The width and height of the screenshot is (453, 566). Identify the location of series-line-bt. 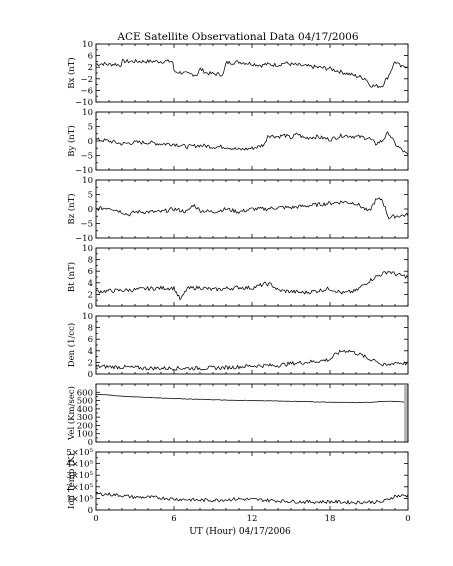
(252, 286).